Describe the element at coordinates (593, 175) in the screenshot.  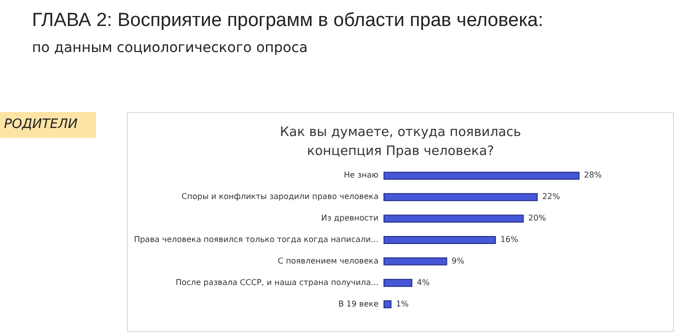
I see `data-label: 28%` at that location.